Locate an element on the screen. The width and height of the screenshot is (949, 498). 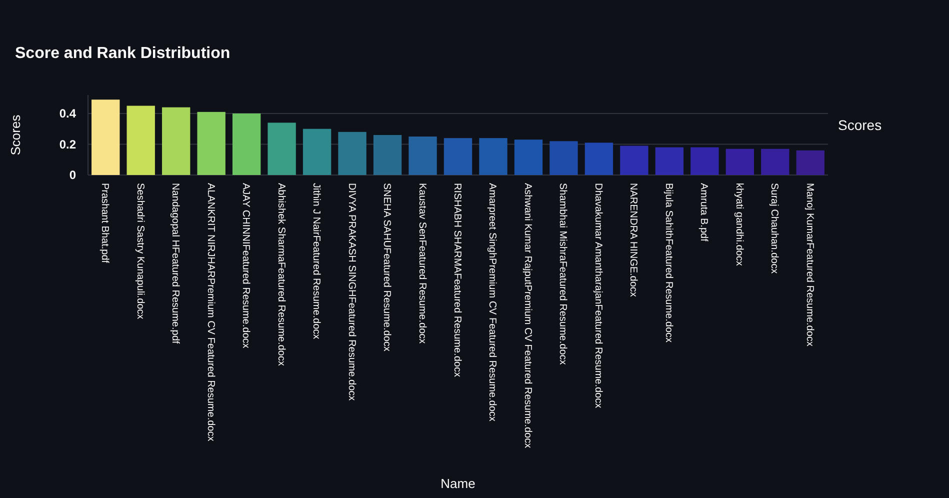
x-tick-label: Jithin J NairFeatured Resume.docx is located at coordinates (316, 261).